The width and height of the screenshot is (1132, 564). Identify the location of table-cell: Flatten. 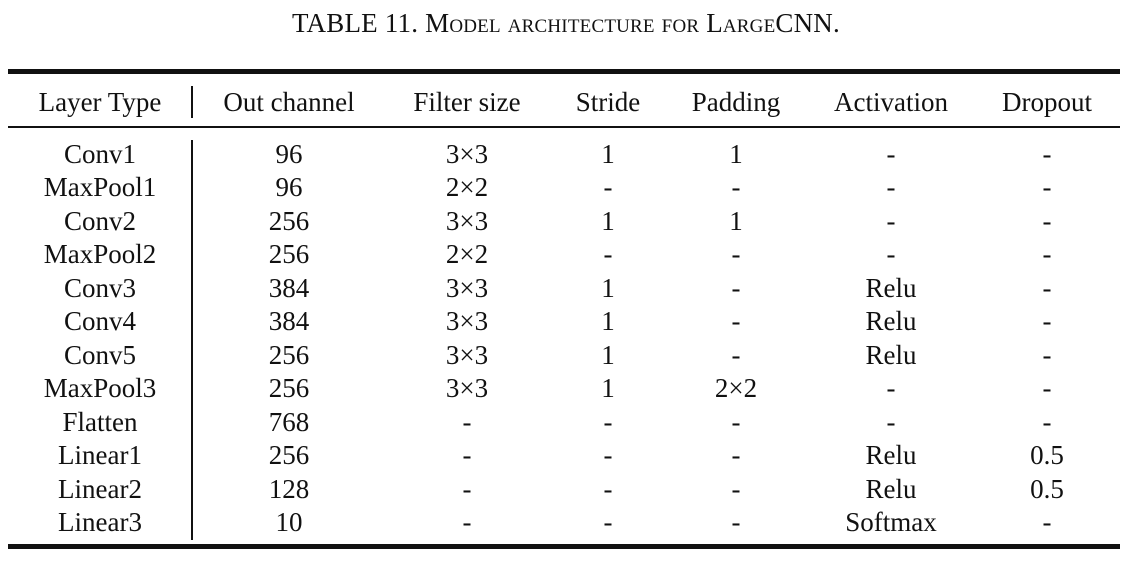
(100, 422).